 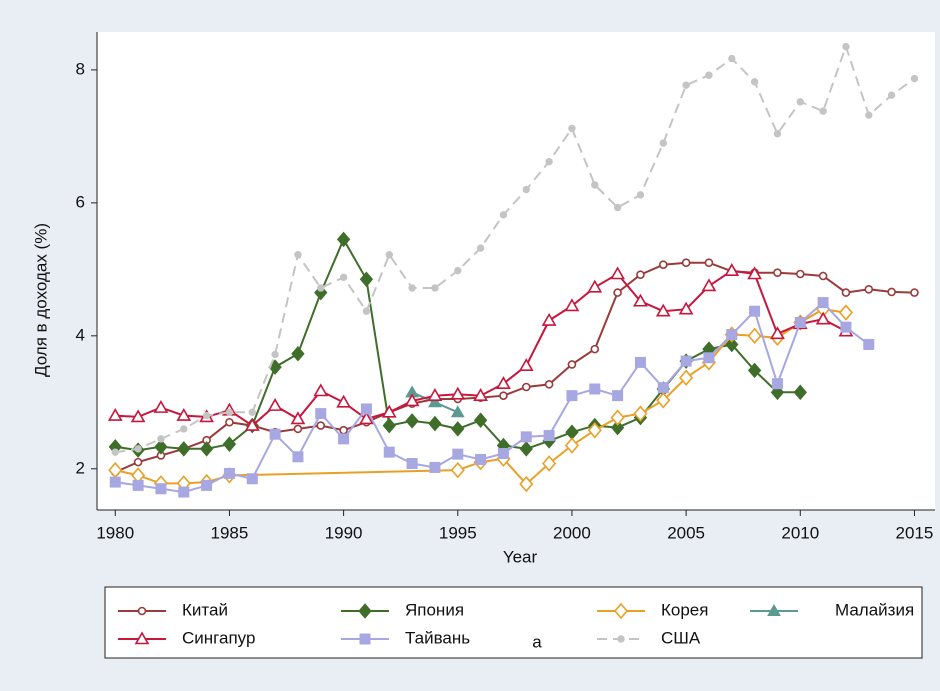 What do you see at coordinates (344, 532) in the screenshot?
I see `x-tick-label: 1990` at bounding box center [344, 532].